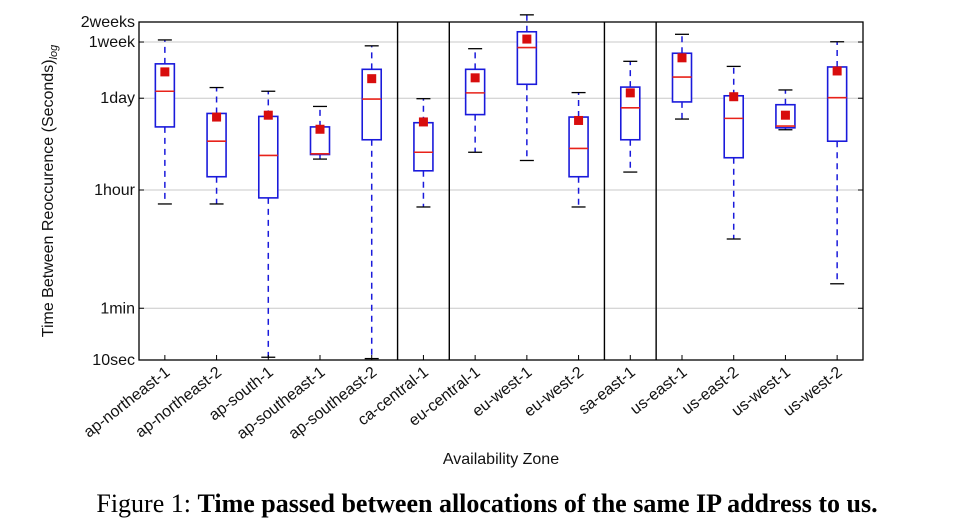  Describe the element at coordinates (108, 22) in the screenshot. I see `y-tick-label: 2weeks` at that location.